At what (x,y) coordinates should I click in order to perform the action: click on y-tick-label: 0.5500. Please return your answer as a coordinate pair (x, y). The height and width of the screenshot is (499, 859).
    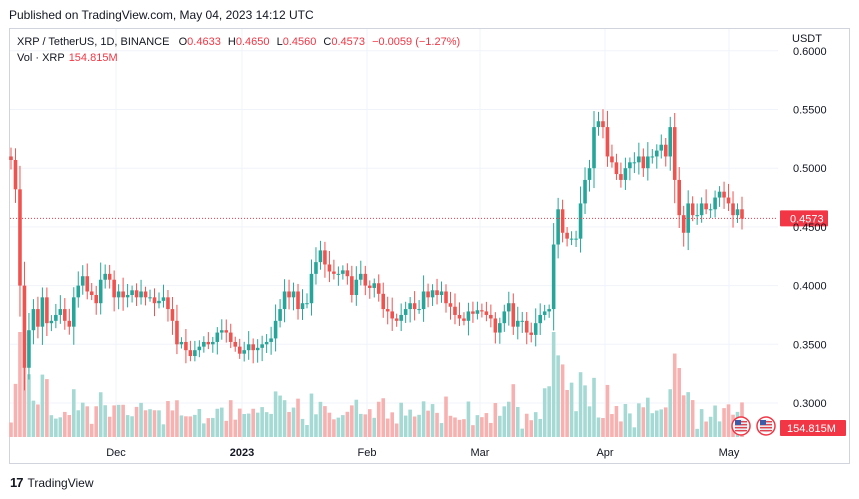
    Looking at the image, I should click on (810, 111).